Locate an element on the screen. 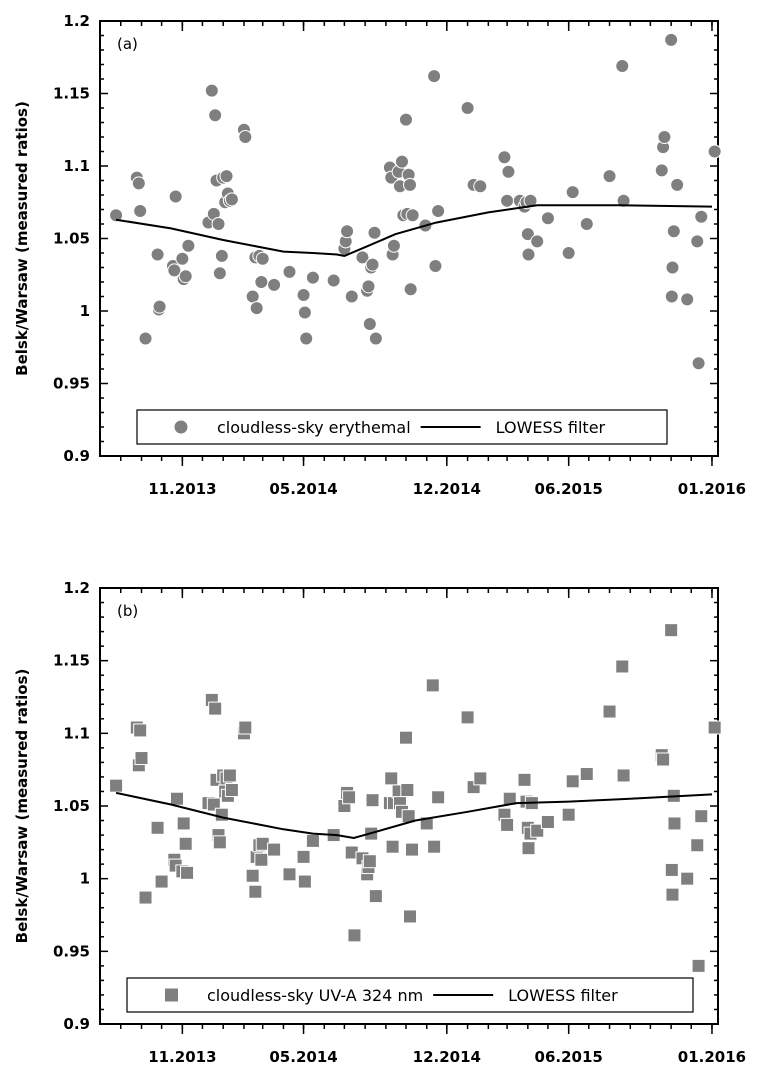  legend-box is located at coordinates (402, 427).